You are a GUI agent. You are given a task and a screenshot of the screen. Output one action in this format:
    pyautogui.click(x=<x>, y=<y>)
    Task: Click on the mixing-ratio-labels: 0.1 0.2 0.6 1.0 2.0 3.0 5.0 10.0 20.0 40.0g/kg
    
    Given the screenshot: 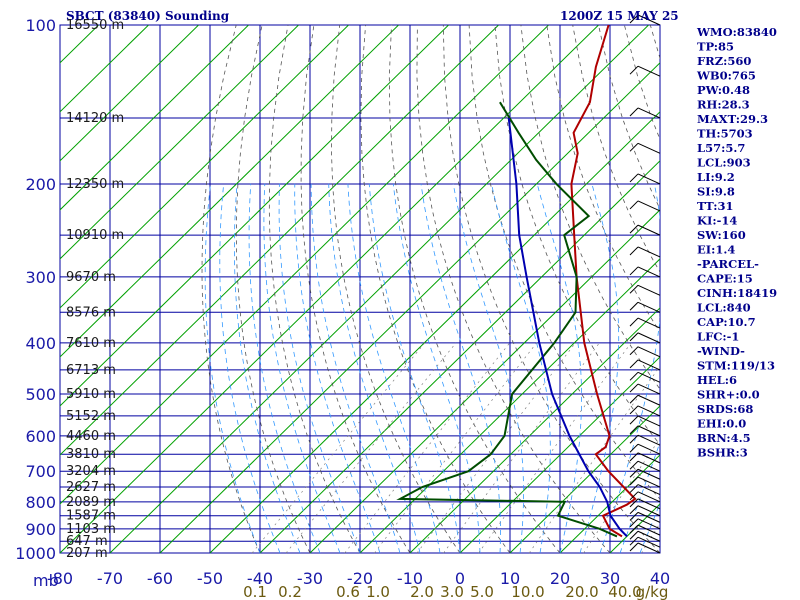 What is the action you would take?
    pyautogui.click(x=455, y=591)
    